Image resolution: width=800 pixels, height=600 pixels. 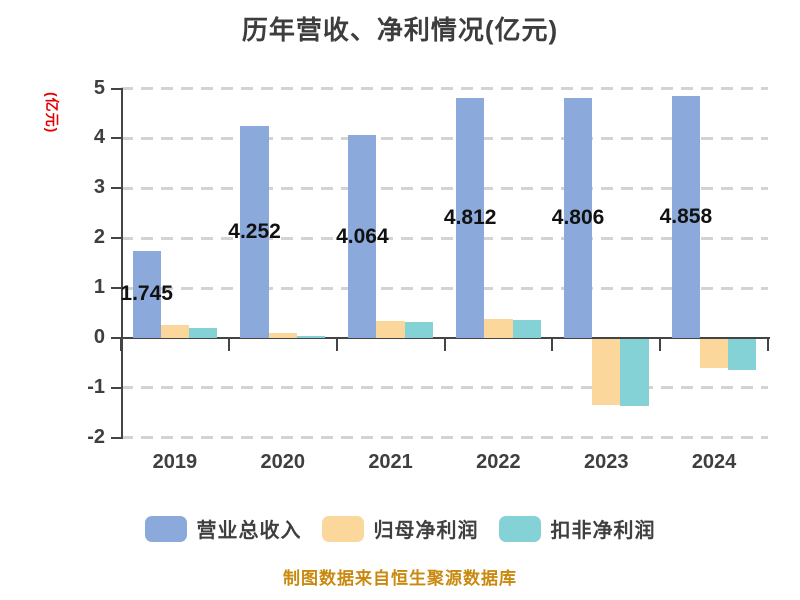 I want to click on bar-value-label: 4.252, so click(x=254, y=231).